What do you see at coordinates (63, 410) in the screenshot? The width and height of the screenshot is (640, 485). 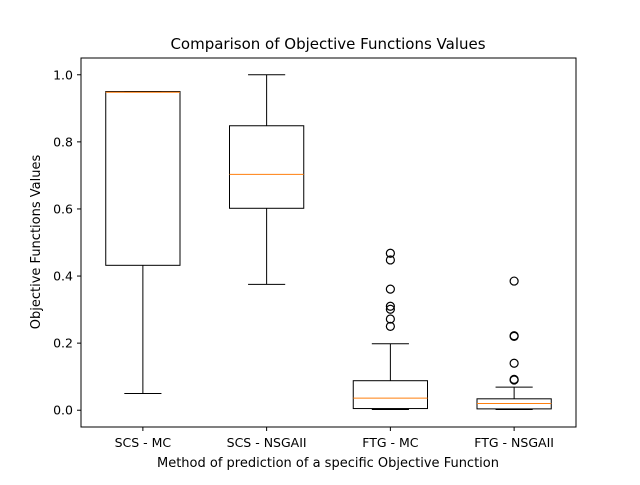 I see `y-tick-label-0: 0.0` at bounding box center [63, 410].